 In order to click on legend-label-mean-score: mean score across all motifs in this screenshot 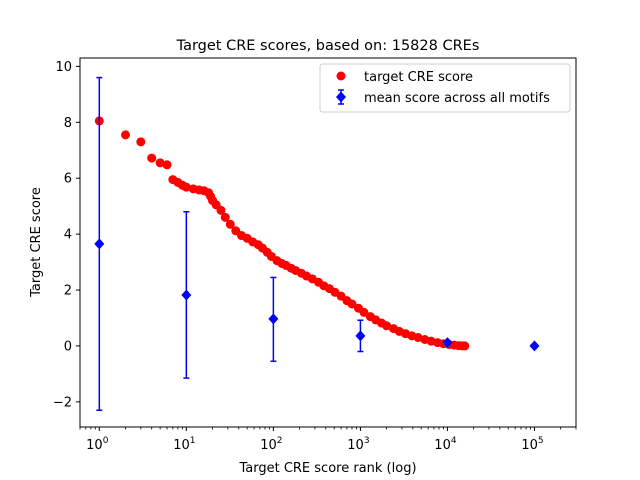, I will do `click(457, 98)`.